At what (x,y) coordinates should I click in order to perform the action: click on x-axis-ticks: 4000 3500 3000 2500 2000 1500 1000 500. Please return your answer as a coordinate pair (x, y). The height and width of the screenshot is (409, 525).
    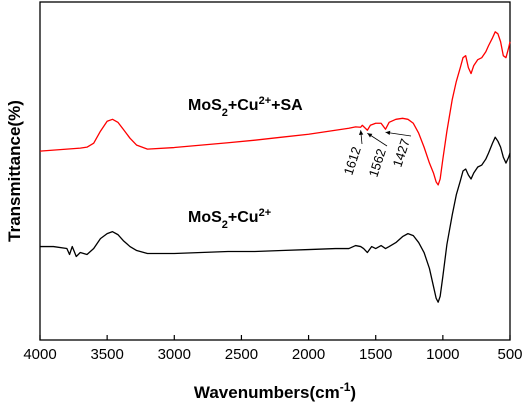
    Looking at the image, I should click on (273, 349).